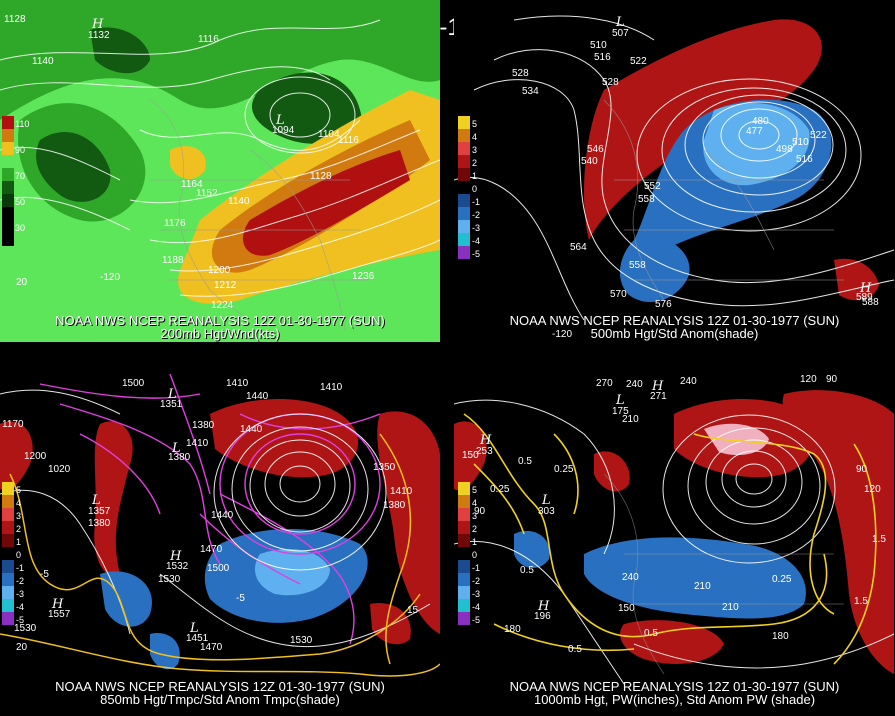  What do you see at coordinates (413, 610) in the screenshot?
I see `svg-text: 15` at bounding box center [413, 610].